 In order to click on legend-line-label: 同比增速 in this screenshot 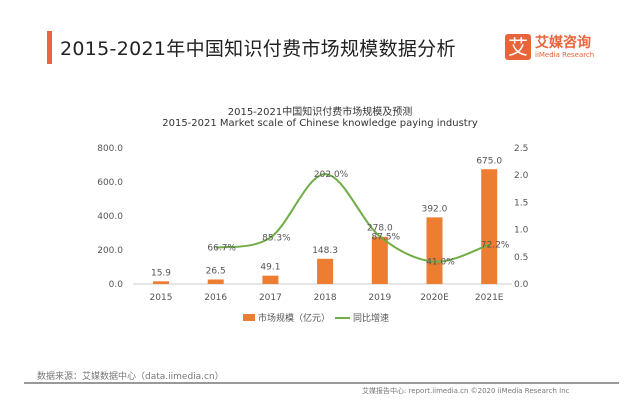, I will do `click(371, 318)`.